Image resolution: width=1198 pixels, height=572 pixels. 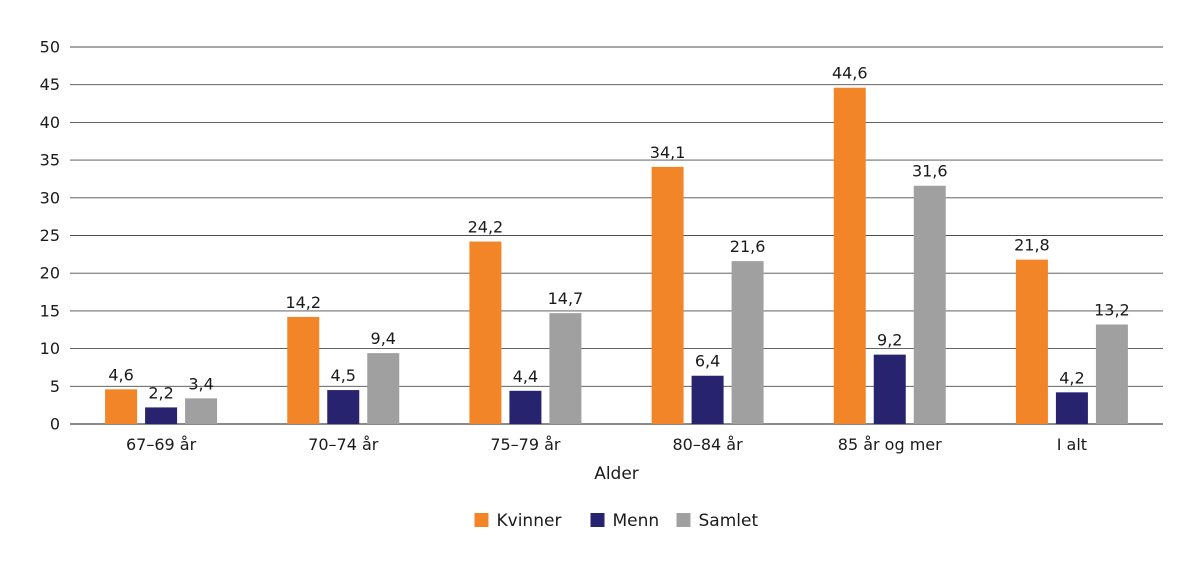 What do you see at coordinates (889, 340) in the screenshot?
I see `data-label: 9,2` at bounding box center [889, 340].